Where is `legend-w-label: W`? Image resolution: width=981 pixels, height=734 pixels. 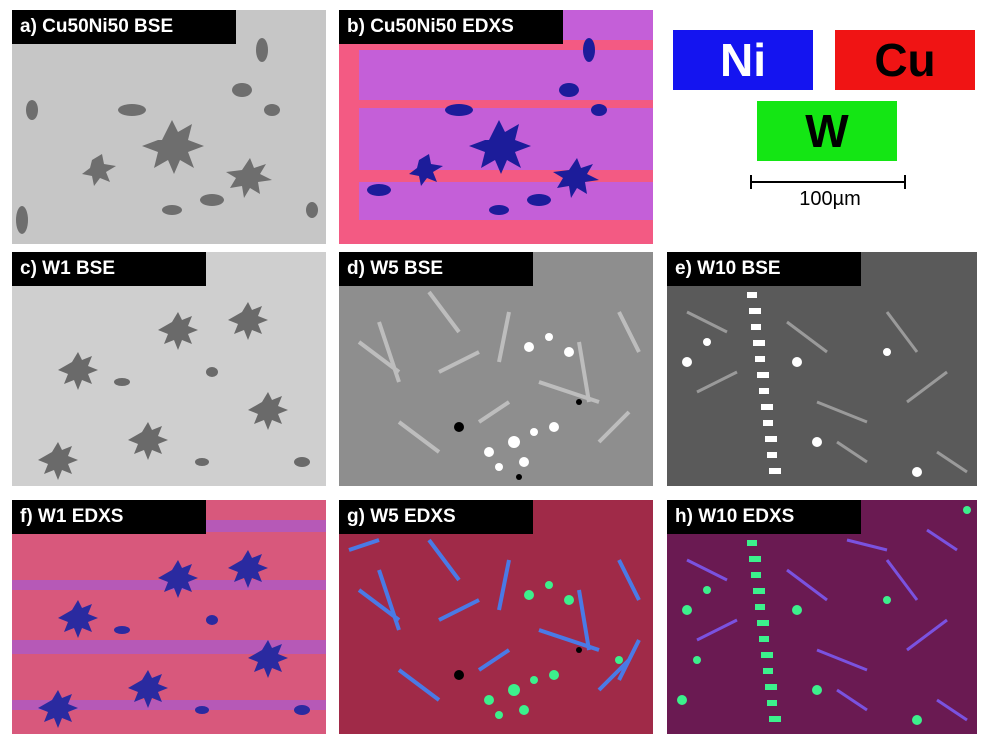
legend-w-label: W is located at coordinates (827, 131).